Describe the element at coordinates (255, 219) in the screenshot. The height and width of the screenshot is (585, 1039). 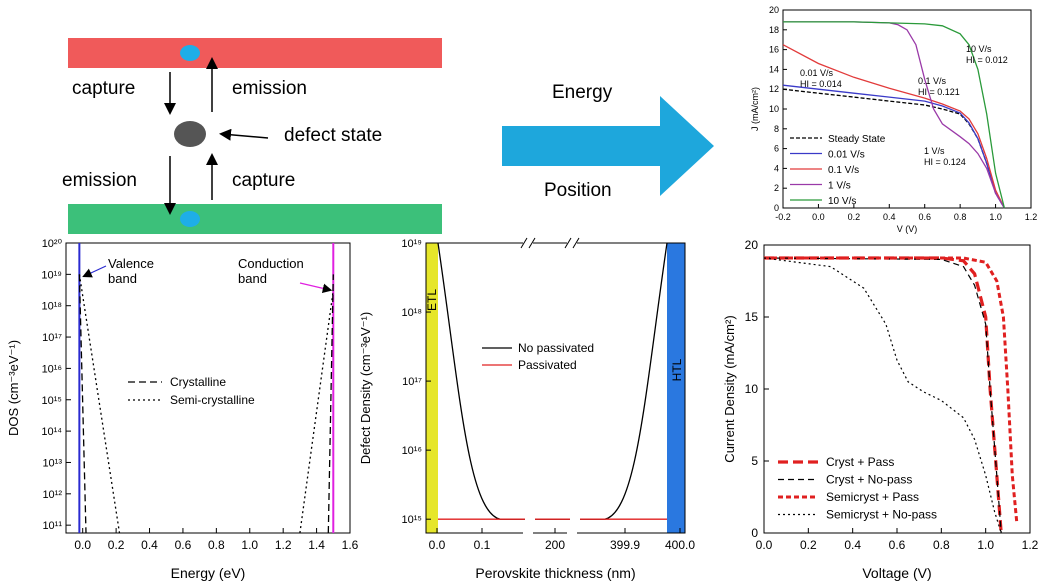
I see `lower-band` at that location.